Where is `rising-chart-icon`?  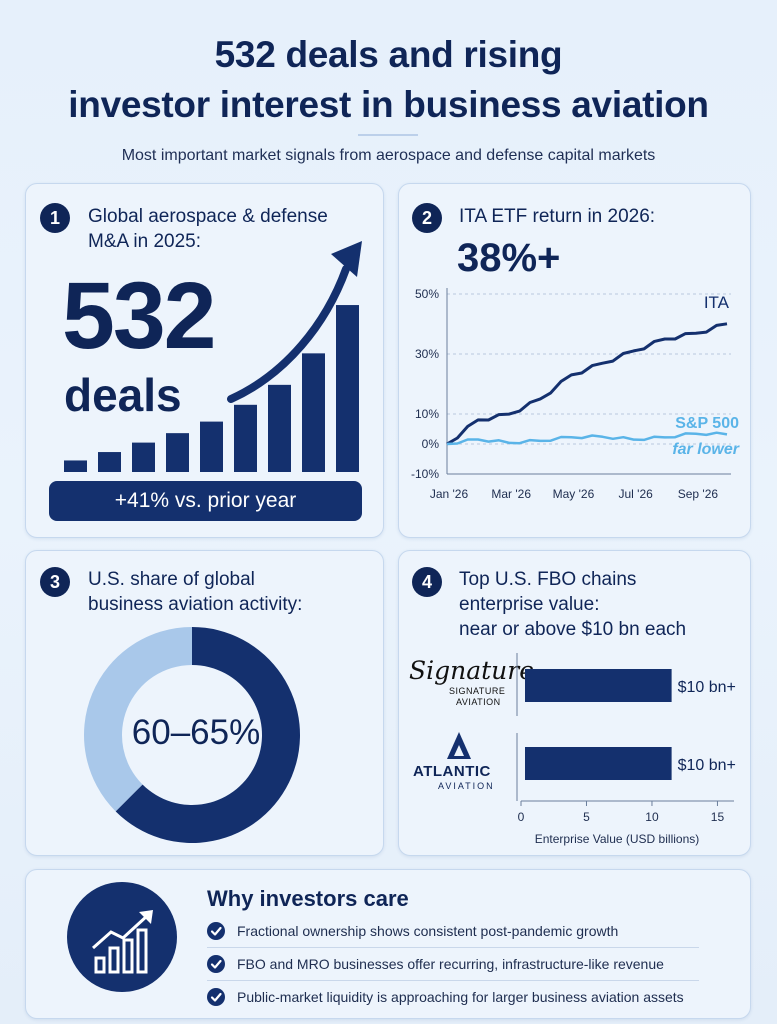 rising-chart-icon is located at coordinates (122, 937).